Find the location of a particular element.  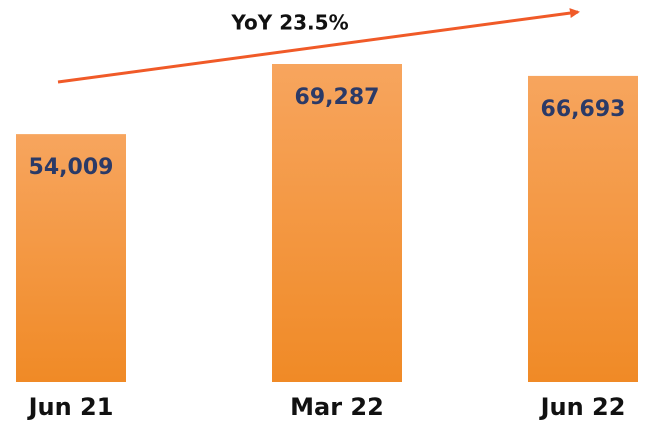

value-label: 69,287 is located at coordinates (337, 97).